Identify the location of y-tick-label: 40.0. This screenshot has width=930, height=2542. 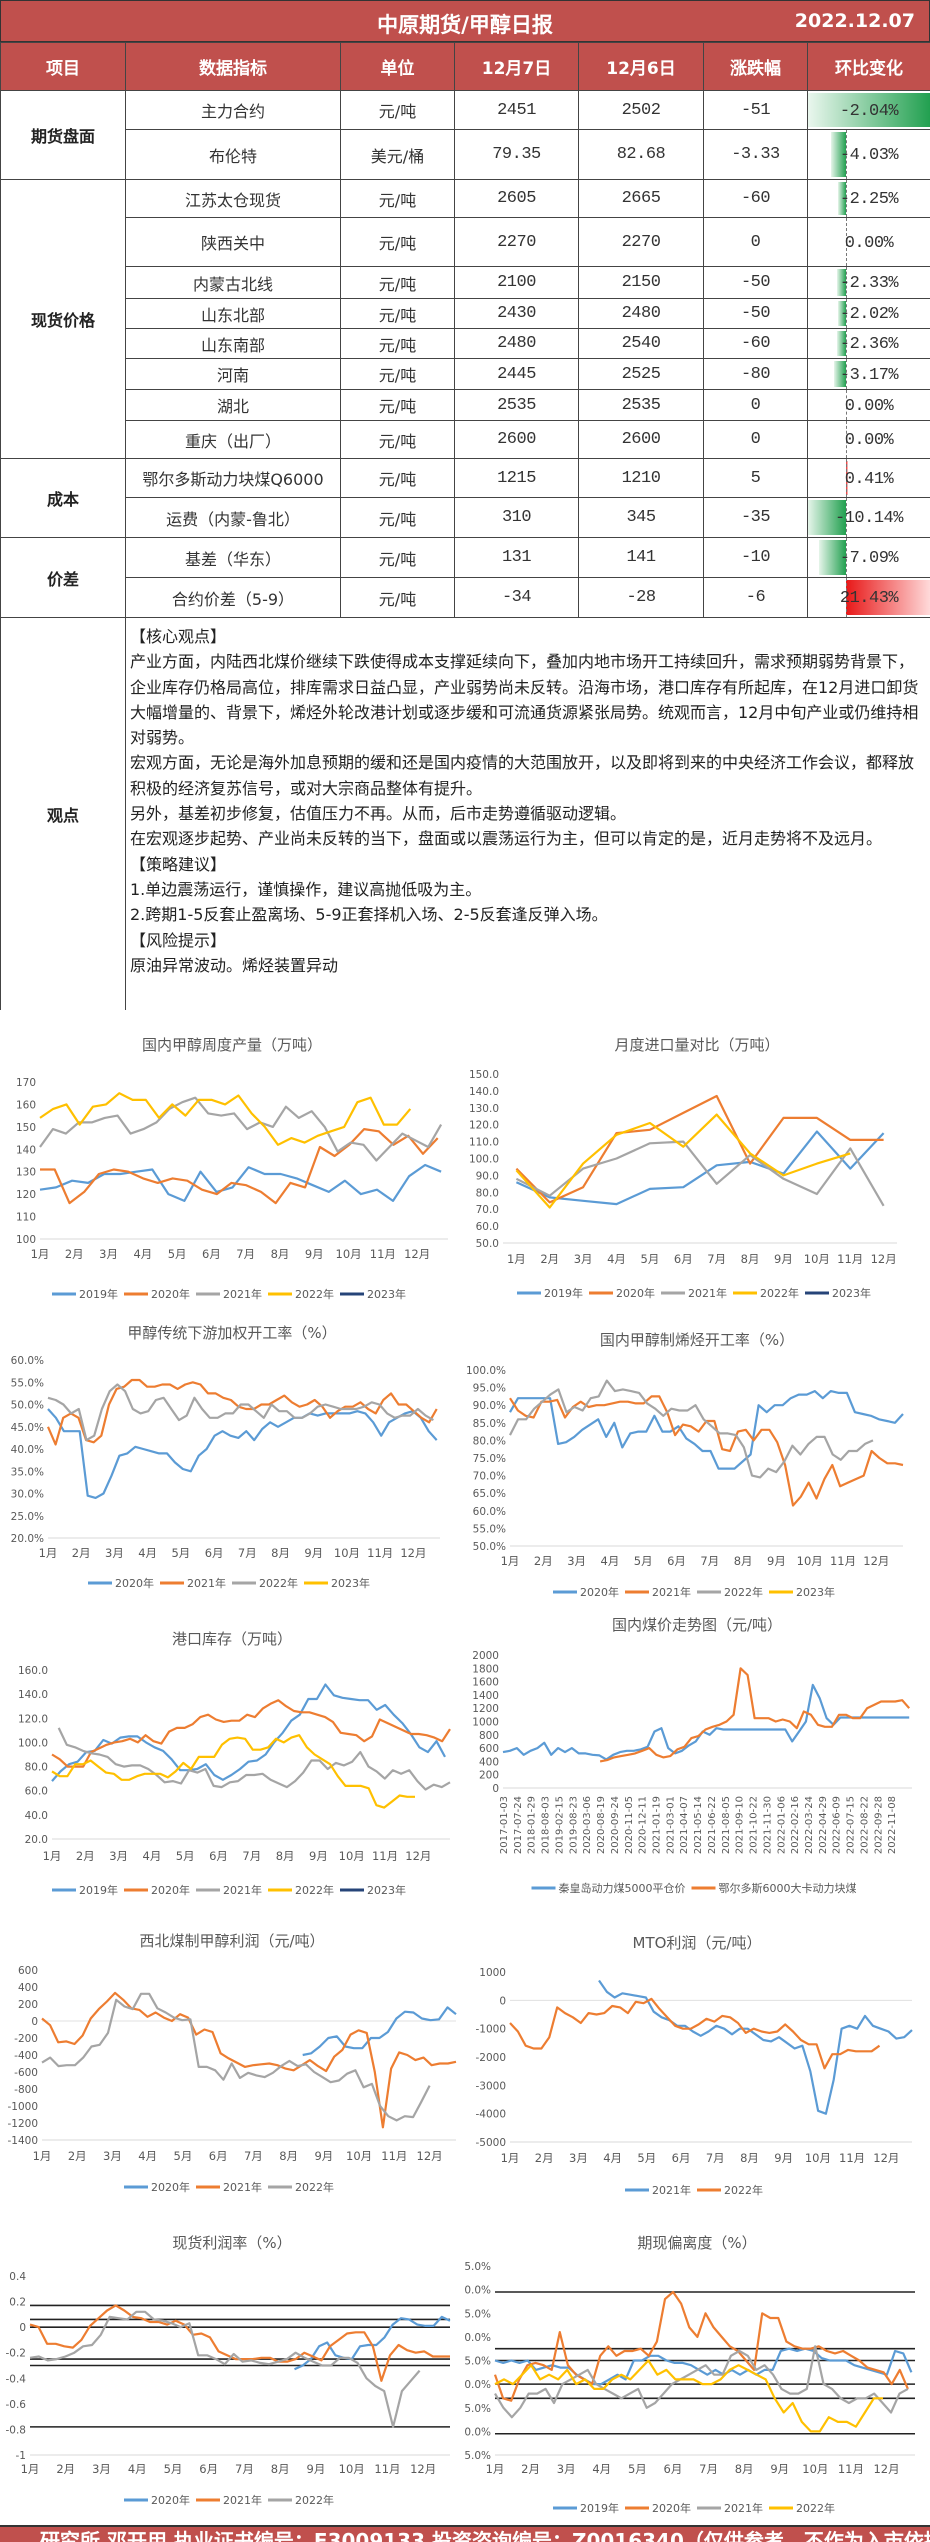
(36, 1816).